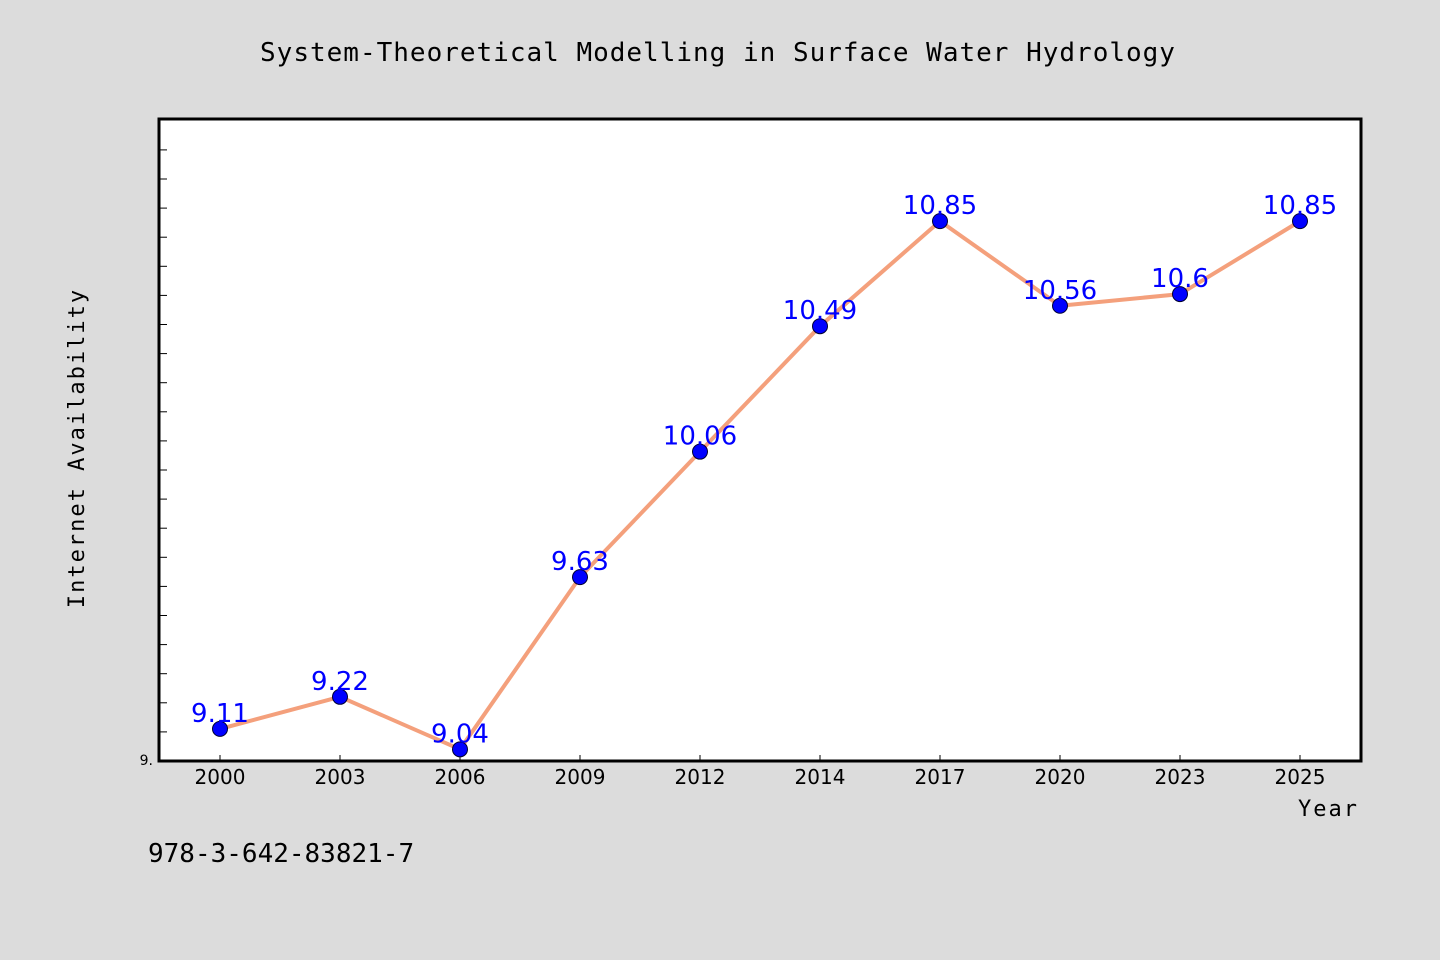  What do you see at coordinates (340, 682) in the screenshot?
I see `data-label: 9.22` at bounding box center [340, 682].